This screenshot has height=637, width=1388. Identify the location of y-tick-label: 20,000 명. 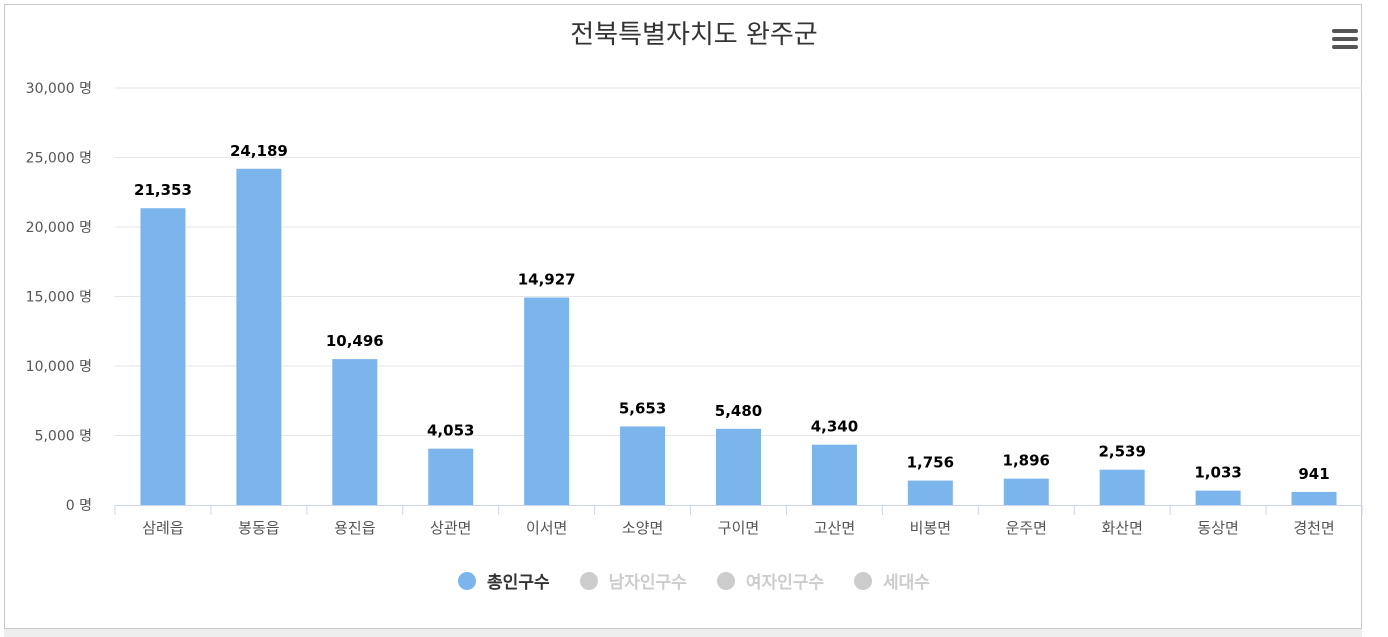
(59, 228).